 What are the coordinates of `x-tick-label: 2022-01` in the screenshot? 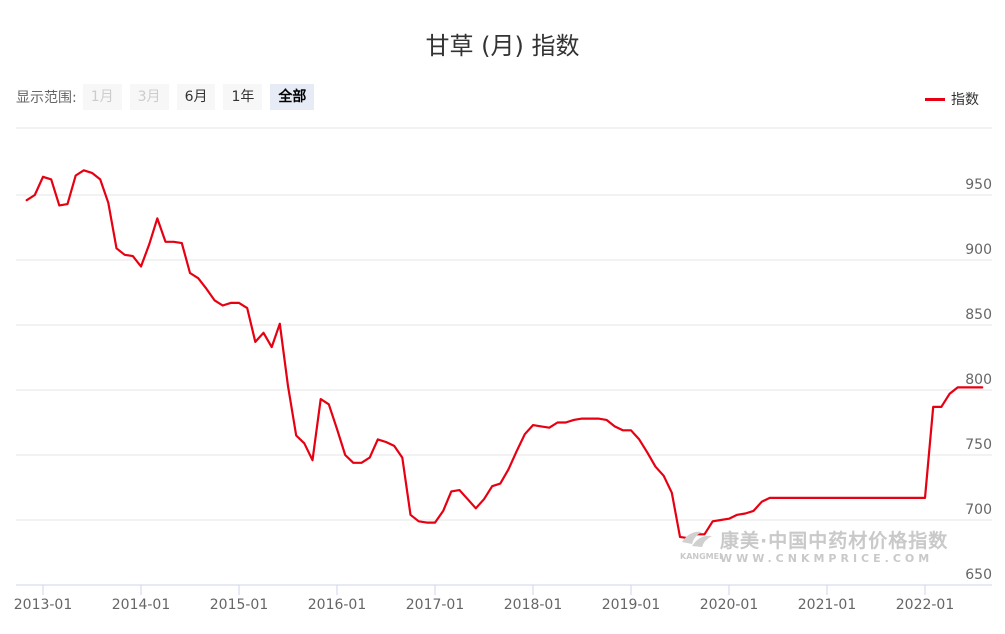 It's located at (925, 605).